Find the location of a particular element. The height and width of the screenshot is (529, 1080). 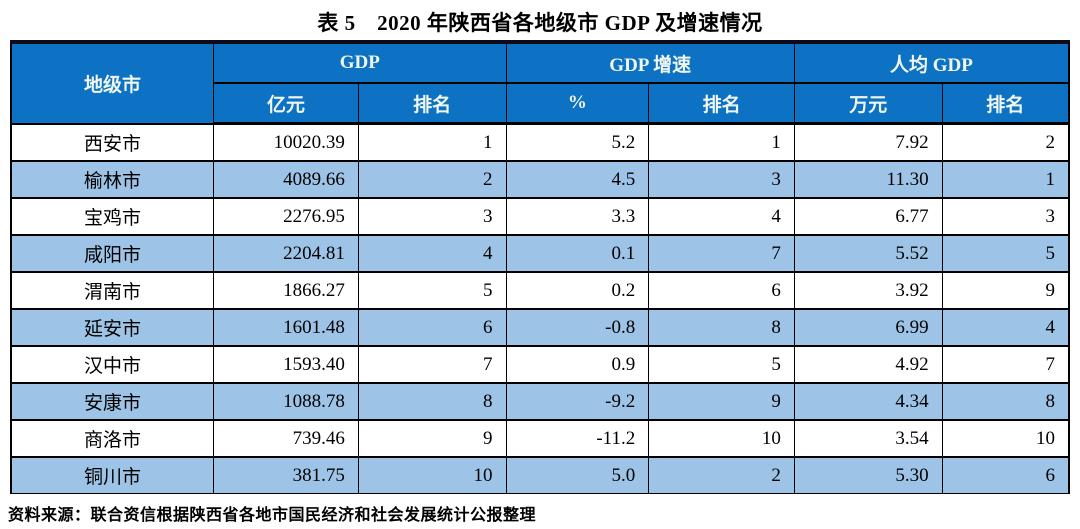

cell-growth: -0.8 is located at coordinates (577, 327).